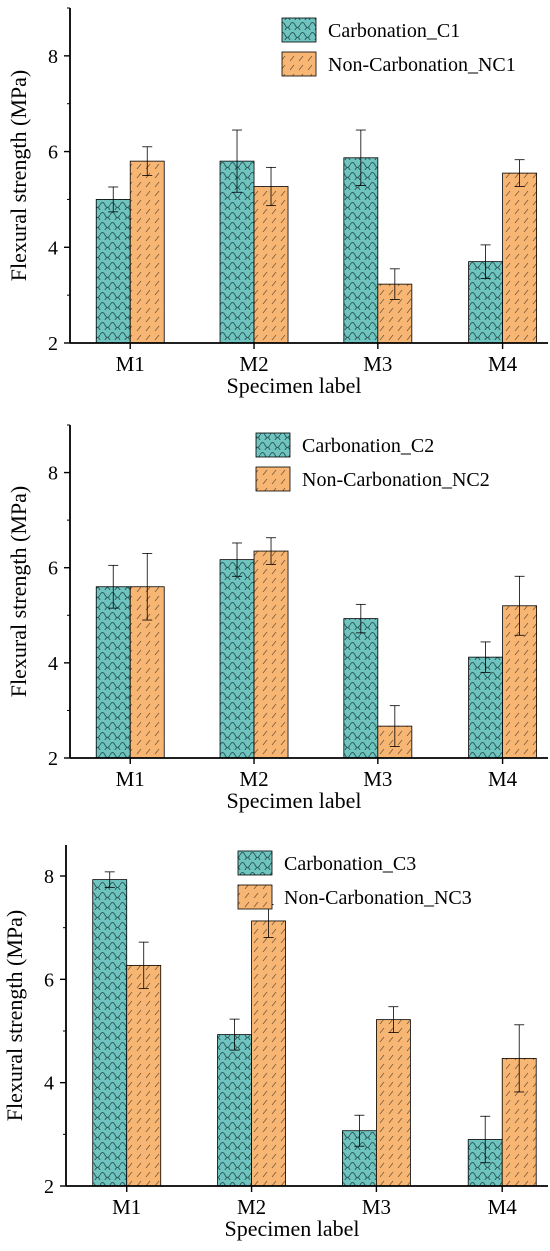 Image resolution: width=550 pixels, height=1251 pixels. I want to click on bar-Non-Carbonation_NC2-M2, so click(271, 654).